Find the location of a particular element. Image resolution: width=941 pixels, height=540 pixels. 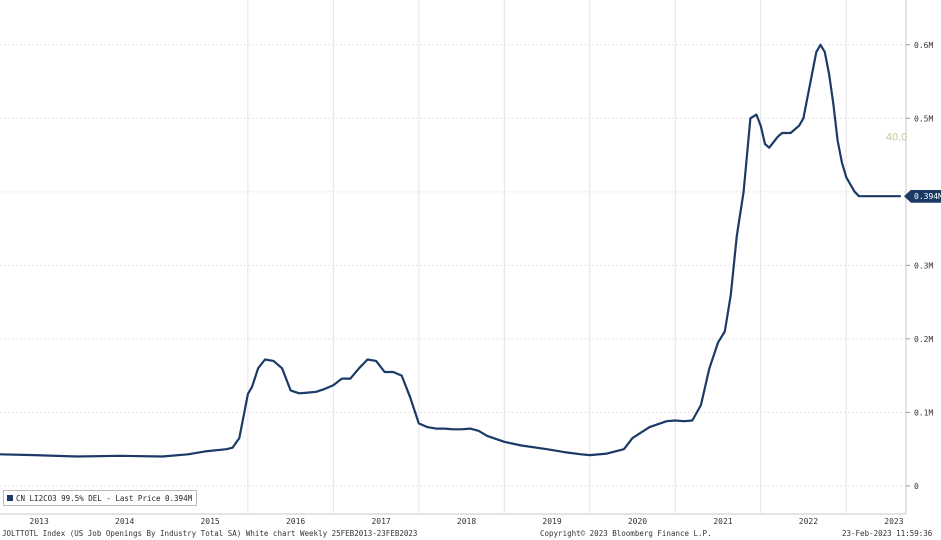

legend: CN LI2CO3 99.5% DEL - Last Price 0.394M is located at coordinates (100, 498).